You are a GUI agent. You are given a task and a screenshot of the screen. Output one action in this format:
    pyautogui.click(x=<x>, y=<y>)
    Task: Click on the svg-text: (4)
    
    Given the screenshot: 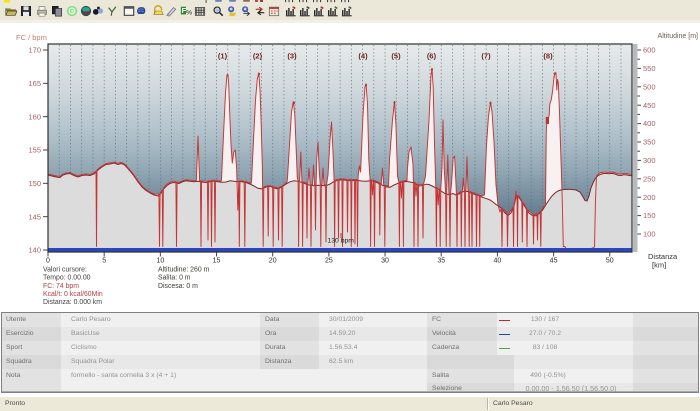 What is the action you would take?
    pyautogui.click(x=363, y=56)
    